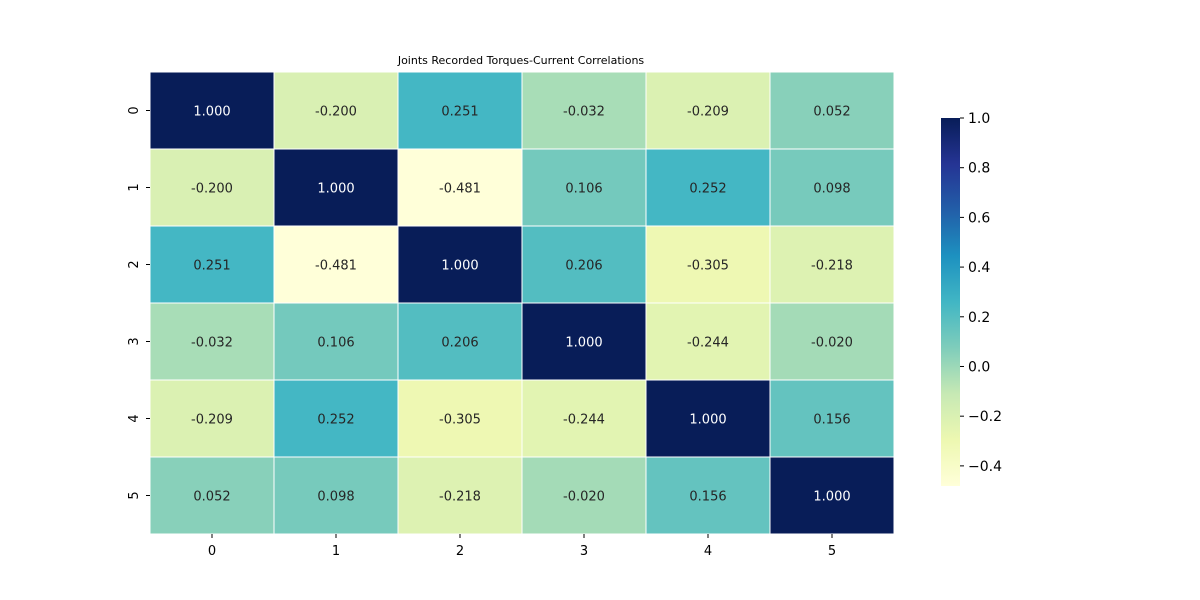 This screenshot has width=1200, height=600. I want to click on colorbar-tick-label: 1.0, so click(979, 119).